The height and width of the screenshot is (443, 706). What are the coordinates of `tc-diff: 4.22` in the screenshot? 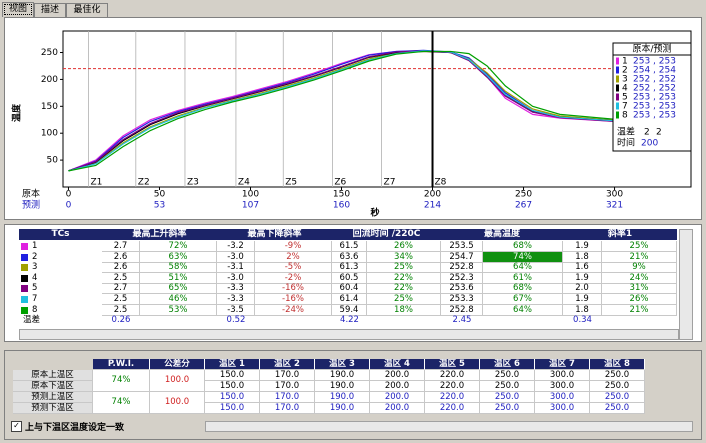 It's located at (349, 320).